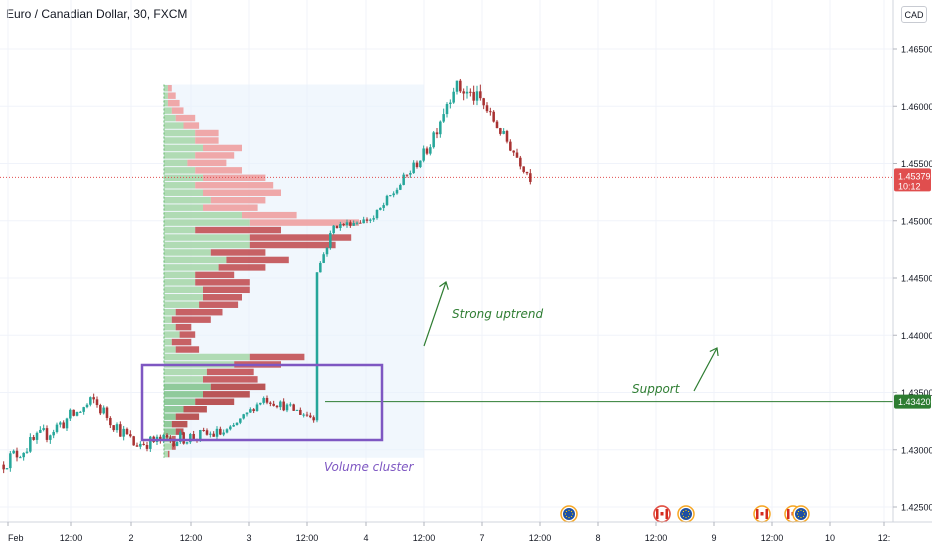 This screenshot has width=932, height=550. Describe the element at coordinates (365, 538) in the screenshot. I see `time-tick-label: 4` at that location.